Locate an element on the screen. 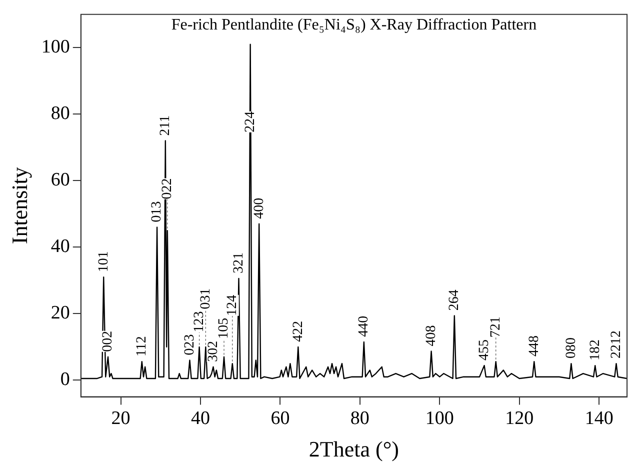 Image resolution: width=628 pixels, height=468 pixels. annotation: 101 is located at coordinates (104, 261).